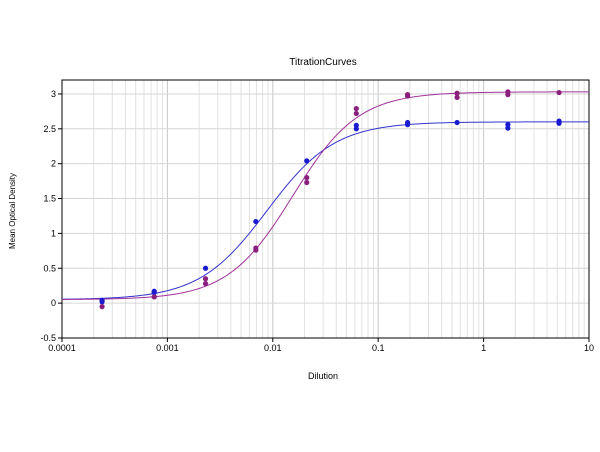  I want to click on y-tick-label: 0.5, so click(49, 268).